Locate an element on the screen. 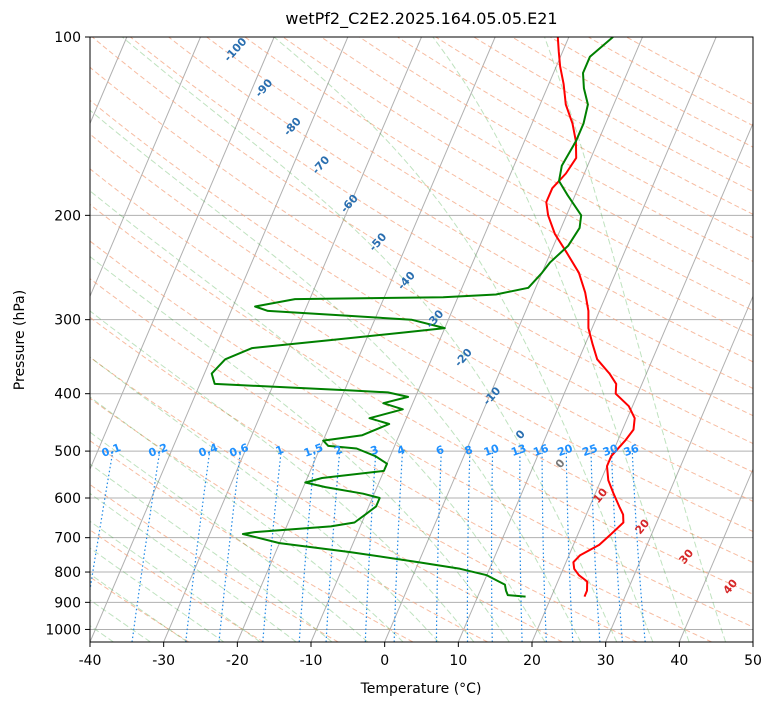  x-tick-label: -40 is located at coordinates (90, 661).